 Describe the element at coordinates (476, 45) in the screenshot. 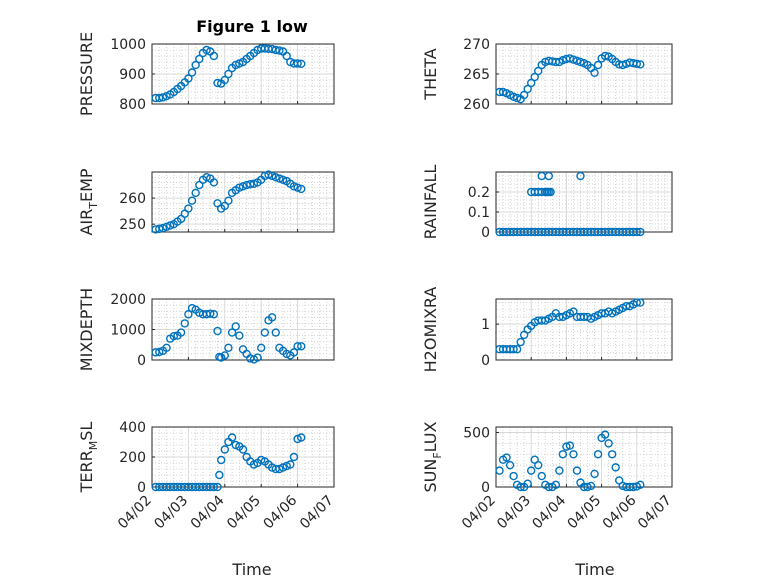

I see `y-tick-label: 270` at that location.